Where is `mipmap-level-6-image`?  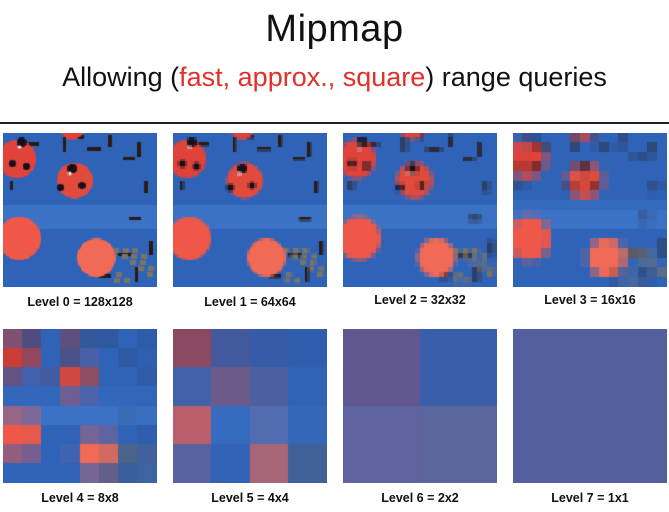 mipmap-level-6-image is located at coordinates (420, 406).